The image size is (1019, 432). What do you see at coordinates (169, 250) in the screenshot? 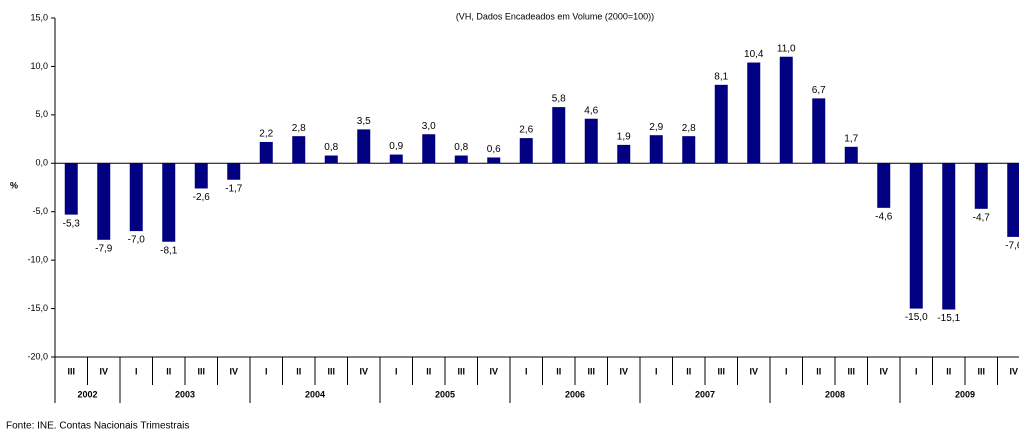
I see `value-label: -8,1` at bounding box center [169, 250].